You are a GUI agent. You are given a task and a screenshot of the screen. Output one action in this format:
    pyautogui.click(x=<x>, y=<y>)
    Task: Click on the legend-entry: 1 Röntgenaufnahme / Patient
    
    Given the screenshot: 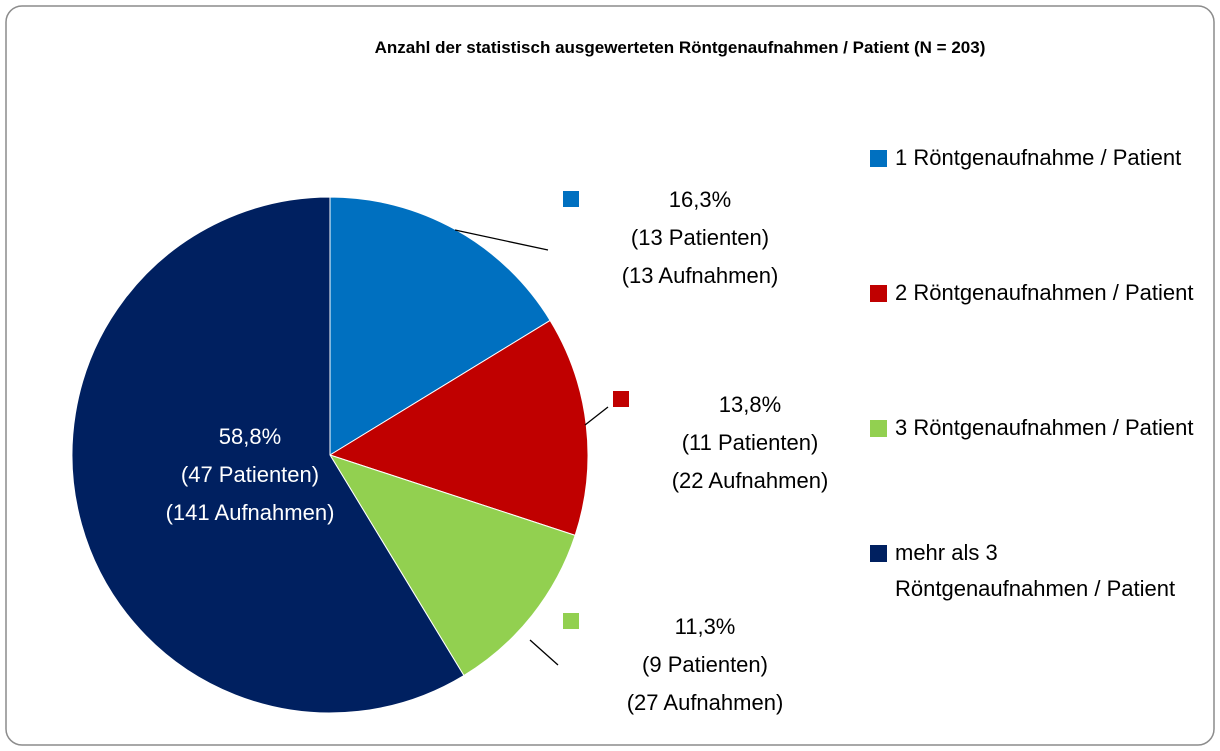 What is the action you would take?
    pyautogui.click(x=1045, y=158)
    